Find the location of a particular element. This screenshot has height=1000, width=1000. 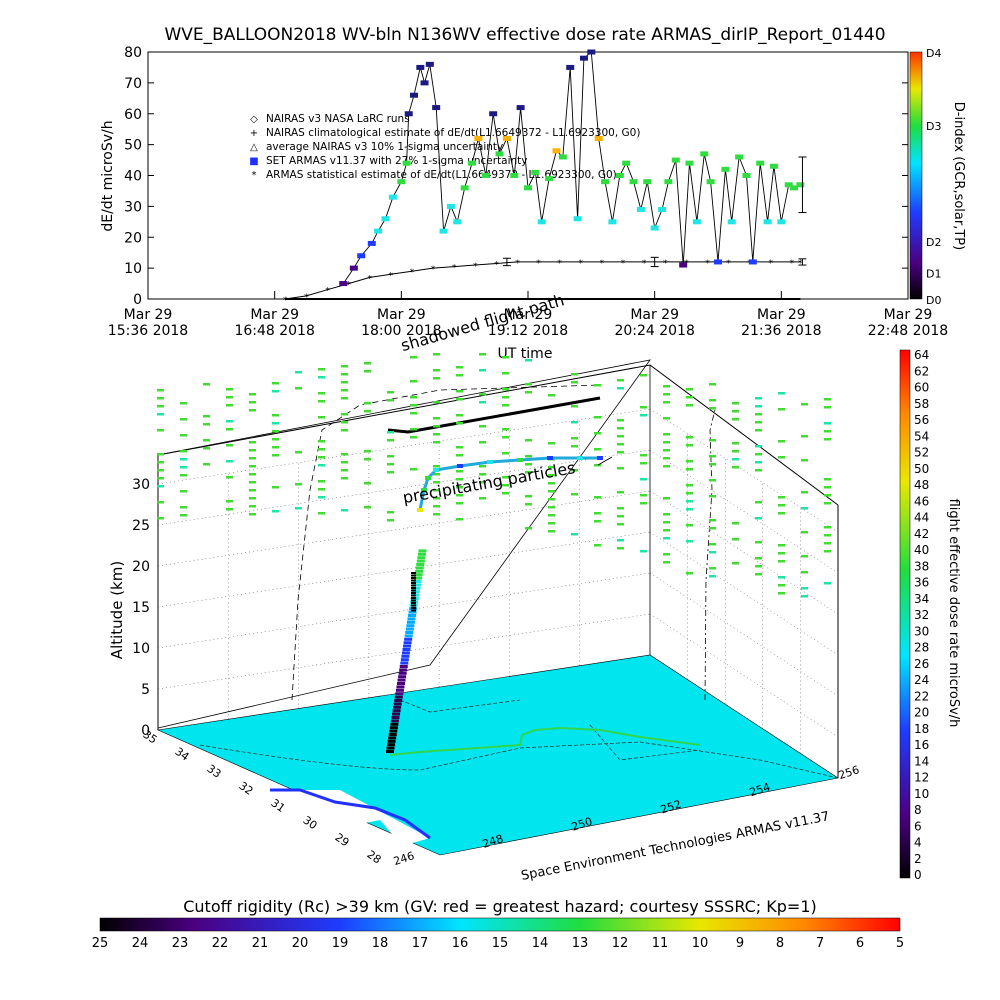

top-x-tick-label-time: 16:48 2018 is located at coordinates (274, 331).